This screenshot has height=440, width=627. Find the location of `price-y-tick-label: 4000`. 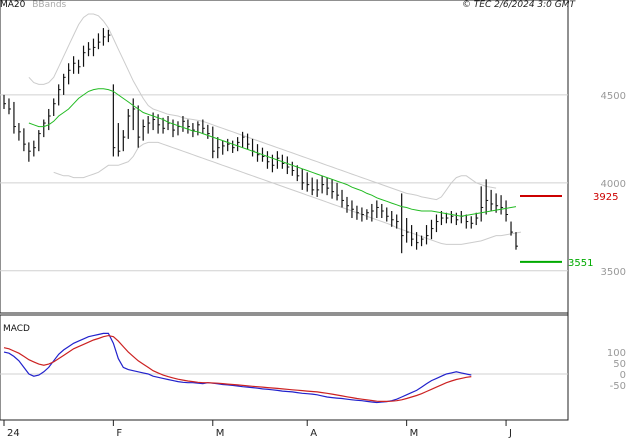

price-y-tick-label: 4000 is located at coordinates (613, 184).